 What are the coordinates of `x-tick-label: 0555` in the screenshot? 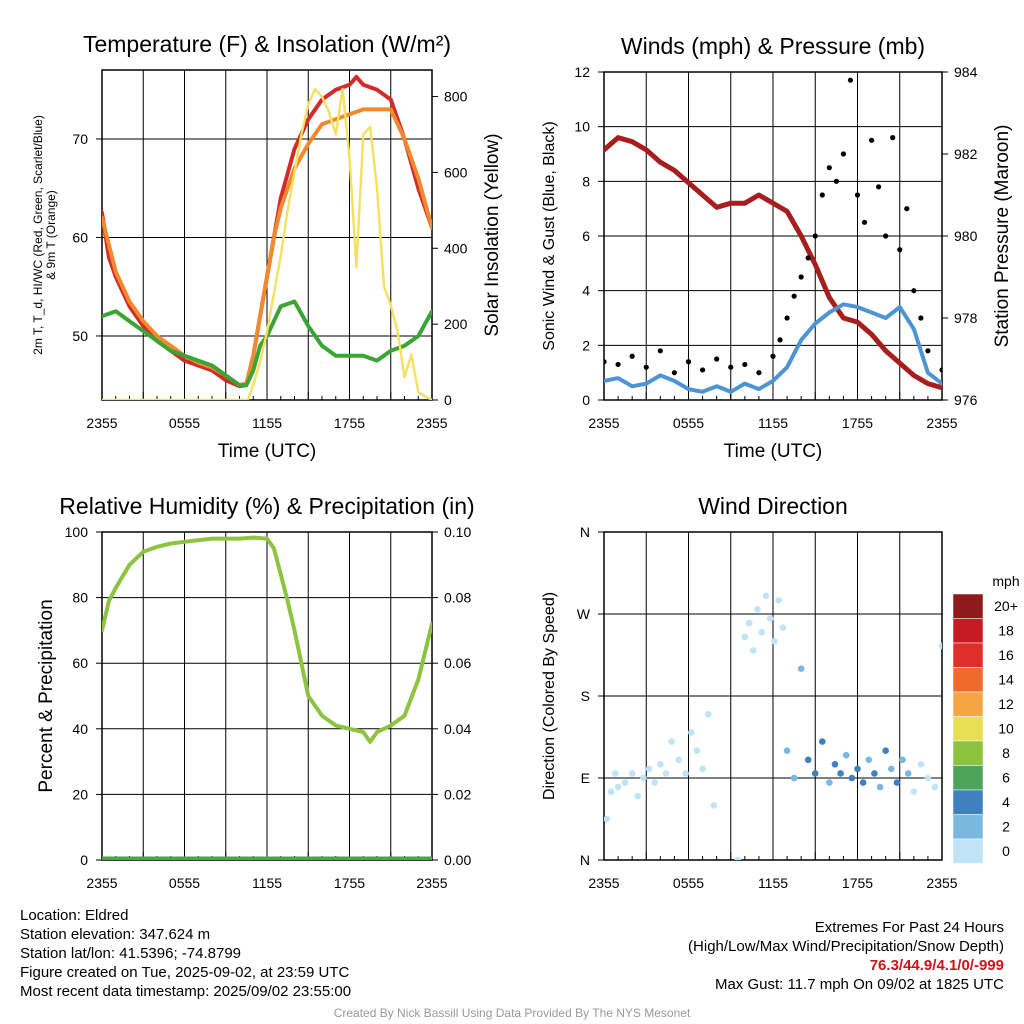 It's located at (688, 883).